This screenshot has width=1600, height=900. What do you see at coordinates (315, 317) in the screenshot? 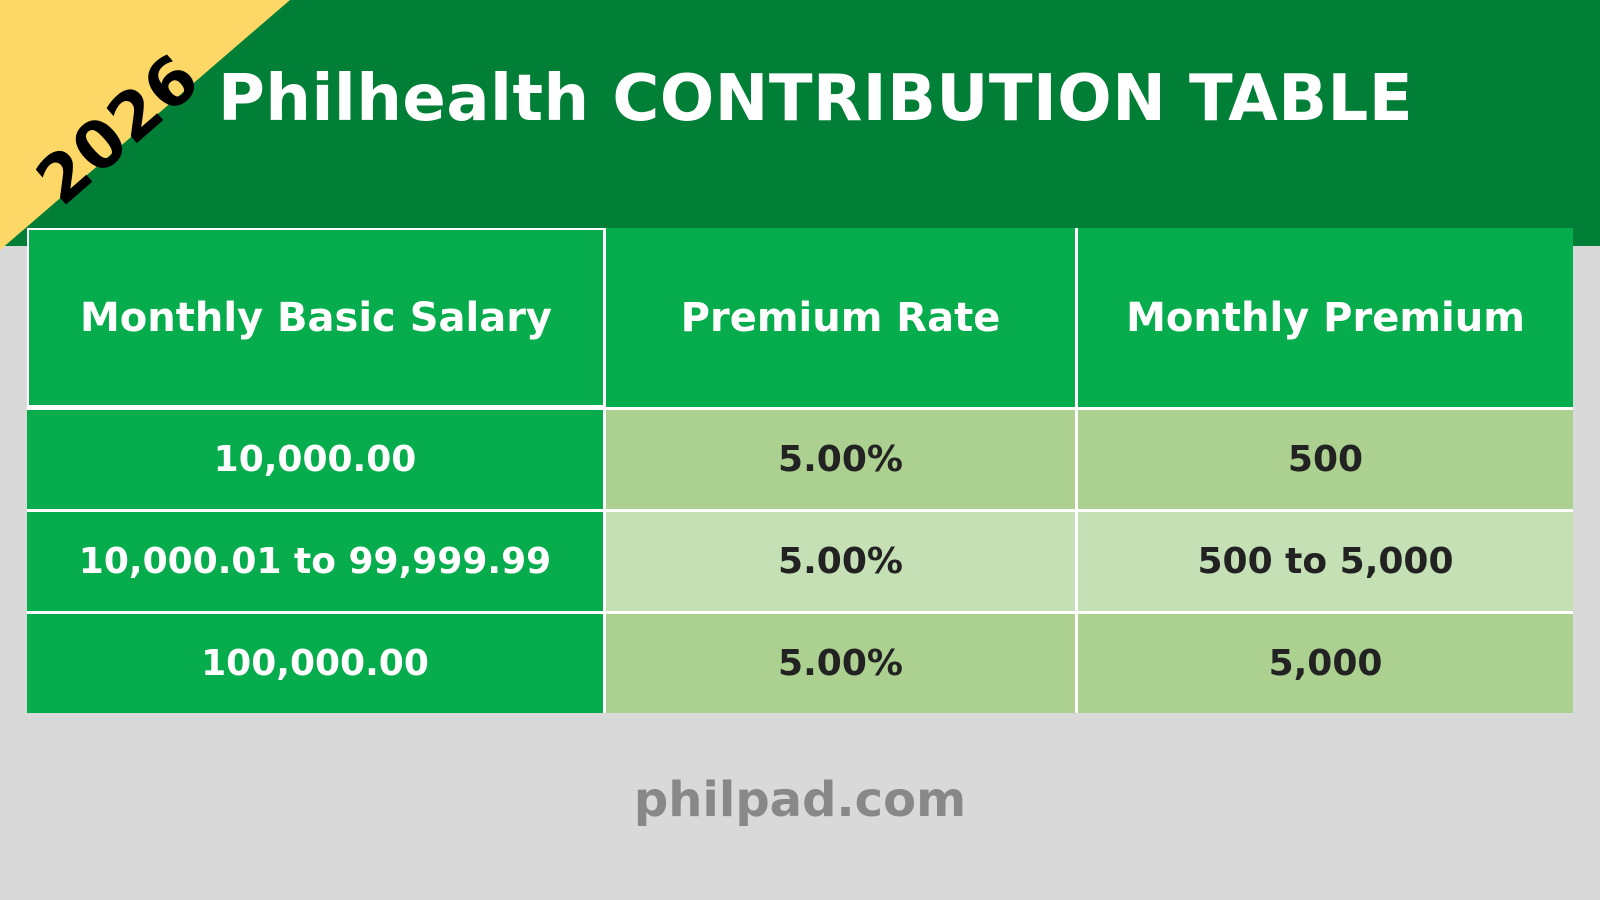
I see `column-header-salary: Monthly Basic Salary` at bounding box center [315, 317].